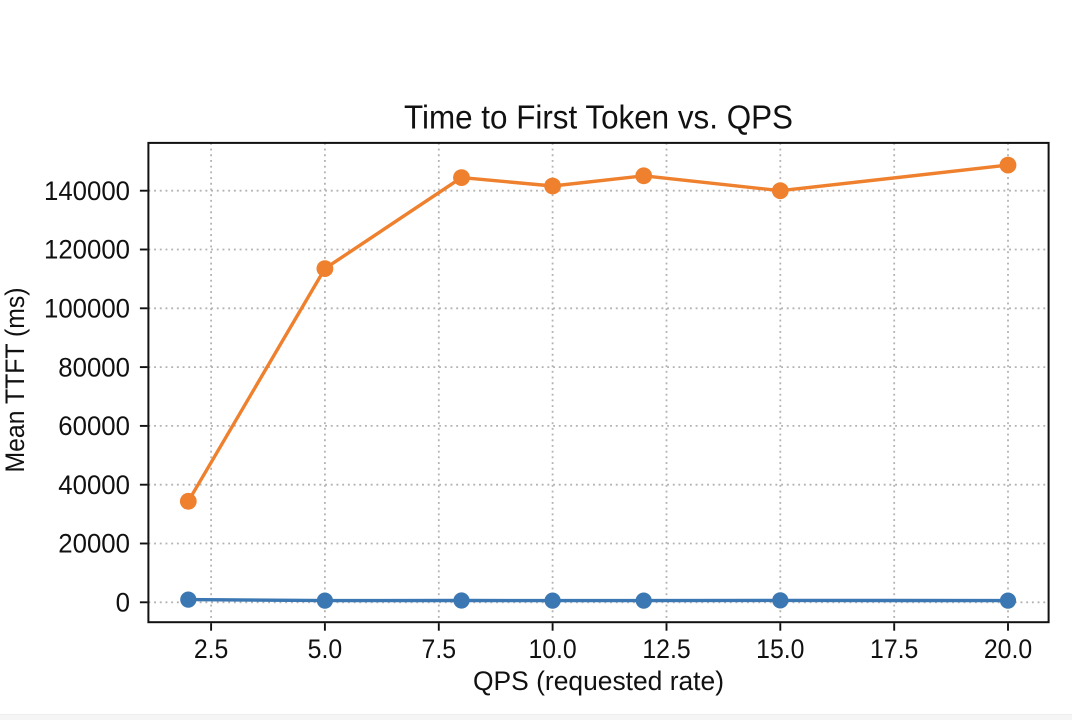  I want to click on svg-text: 80000, so click(94, 367).